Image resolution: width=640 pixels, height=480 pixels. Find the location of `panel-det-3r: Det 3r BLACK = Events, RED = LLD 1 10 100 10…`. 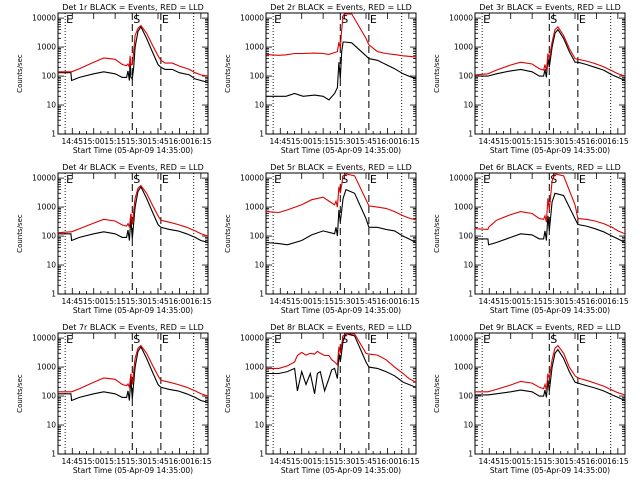

panel-det-3r: Det 3r BLACK = Events, RED = LLD 1 10 100 10… is located at coordinates (531, 79).